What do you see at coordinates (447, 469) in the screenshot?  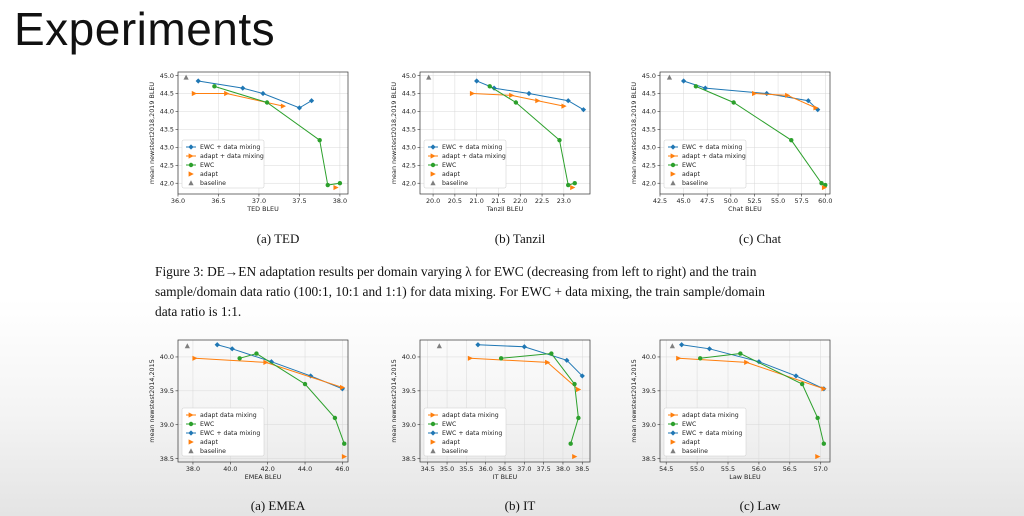 I see `x-tick-label: 35.0` at bounding box center [447, 469].